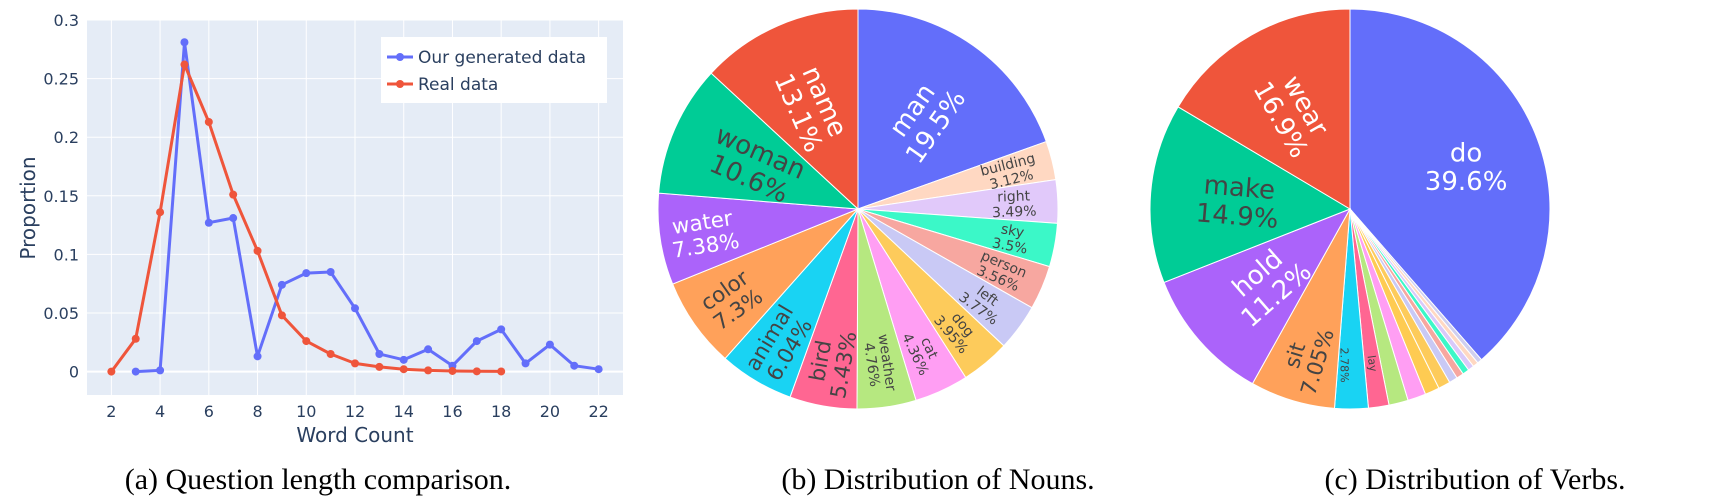 Image resolution: width=1710 pixels, height=504 pixels. I want to click on legend-box, so click(494, 70).